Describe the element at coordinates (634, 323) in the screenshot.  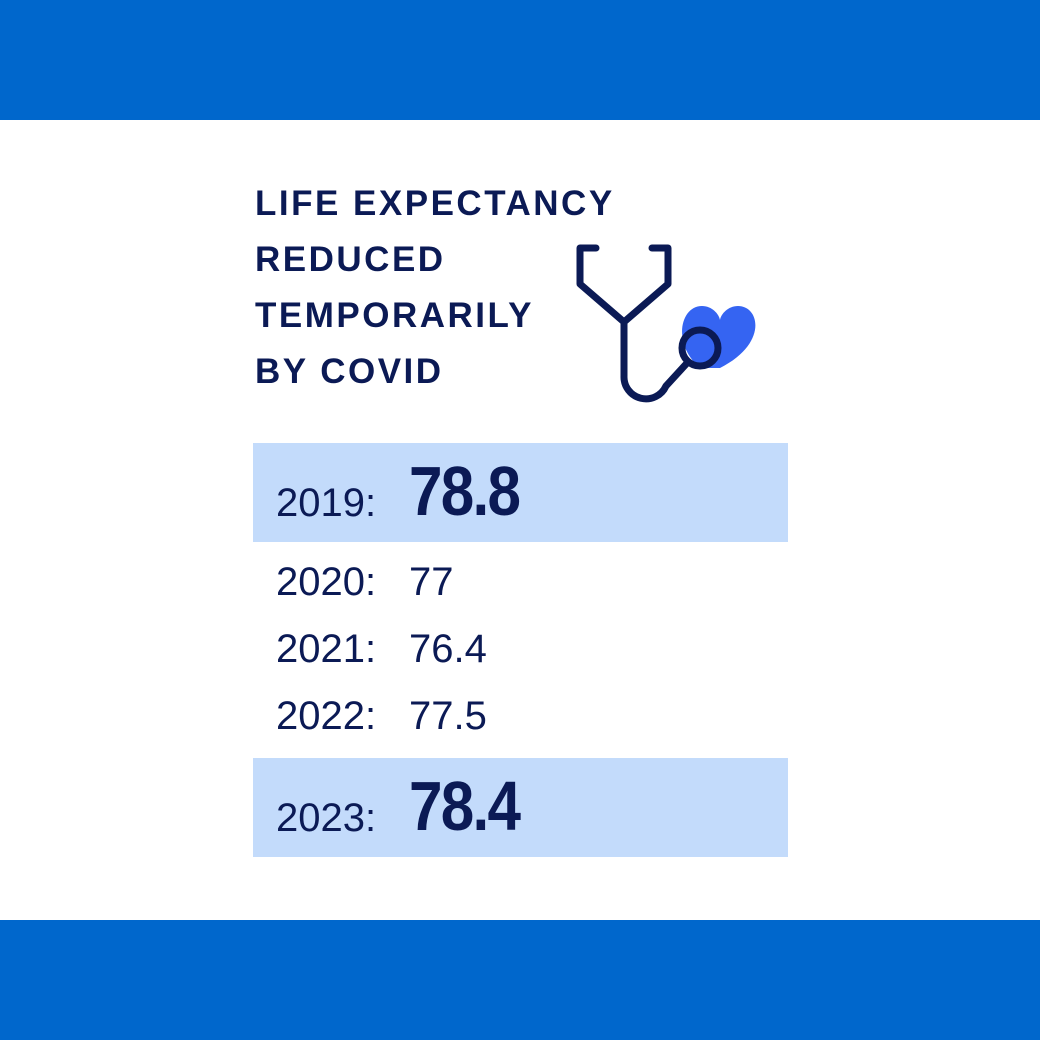
I see `stethoscope-tubes` at that location.